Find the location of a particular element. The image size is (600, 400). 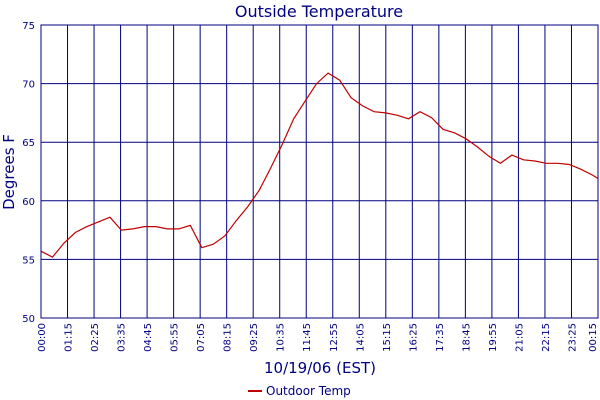

y-tick-label: 55 is located at coordinates (28, 260).